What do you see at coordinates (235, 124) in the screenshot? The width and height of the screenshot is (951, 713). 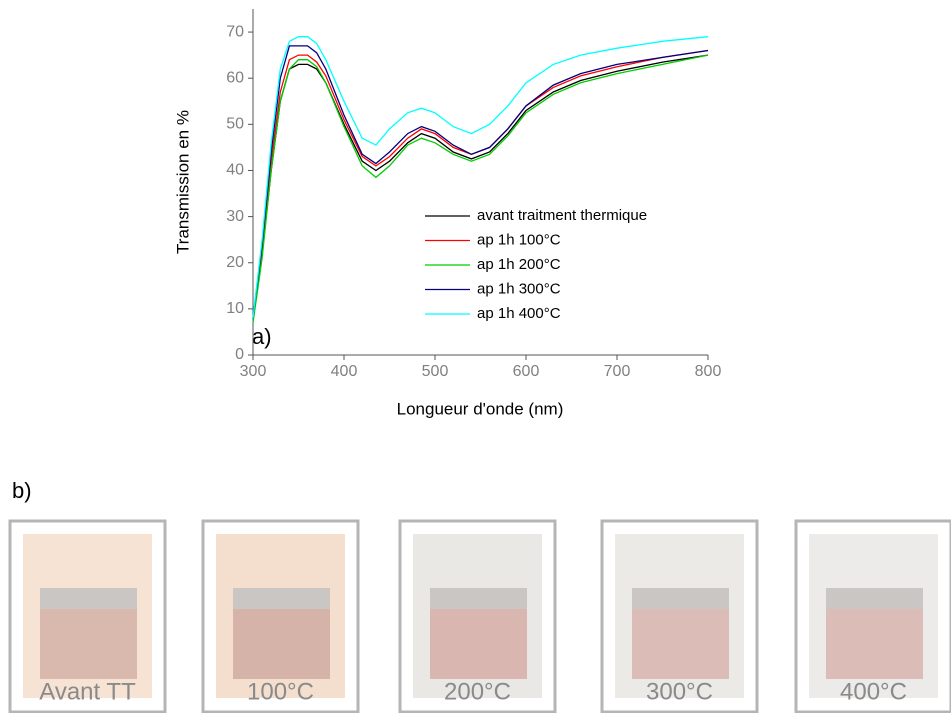 I see `y-tick-label: 50` at bounding box center [235, 124].